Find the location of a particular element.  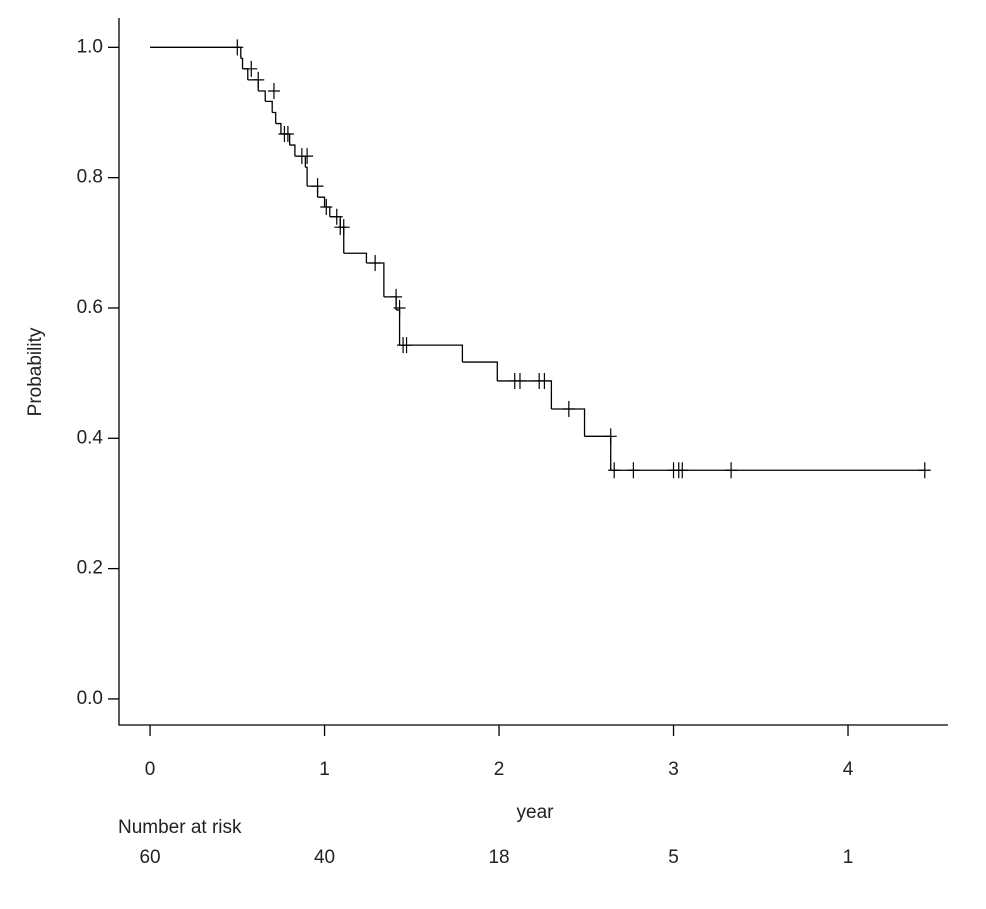

x-axis-label: year is located at coordinates (536, 812).